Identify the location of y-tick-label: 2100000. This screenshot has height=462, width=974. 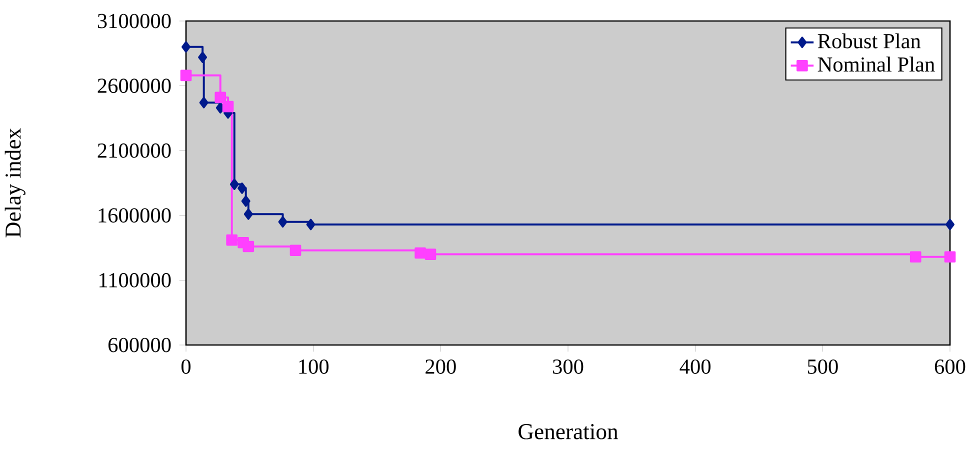
(134, 150).